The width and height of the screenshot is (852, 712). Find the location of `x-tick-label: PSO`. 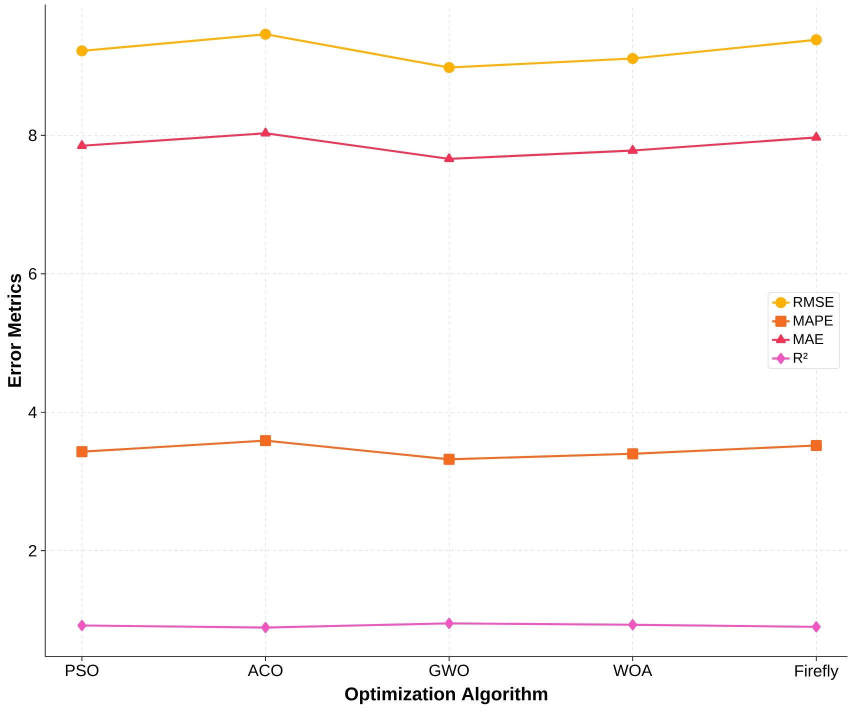

x-tick-label: PSO is located at coordinates (82, 670).